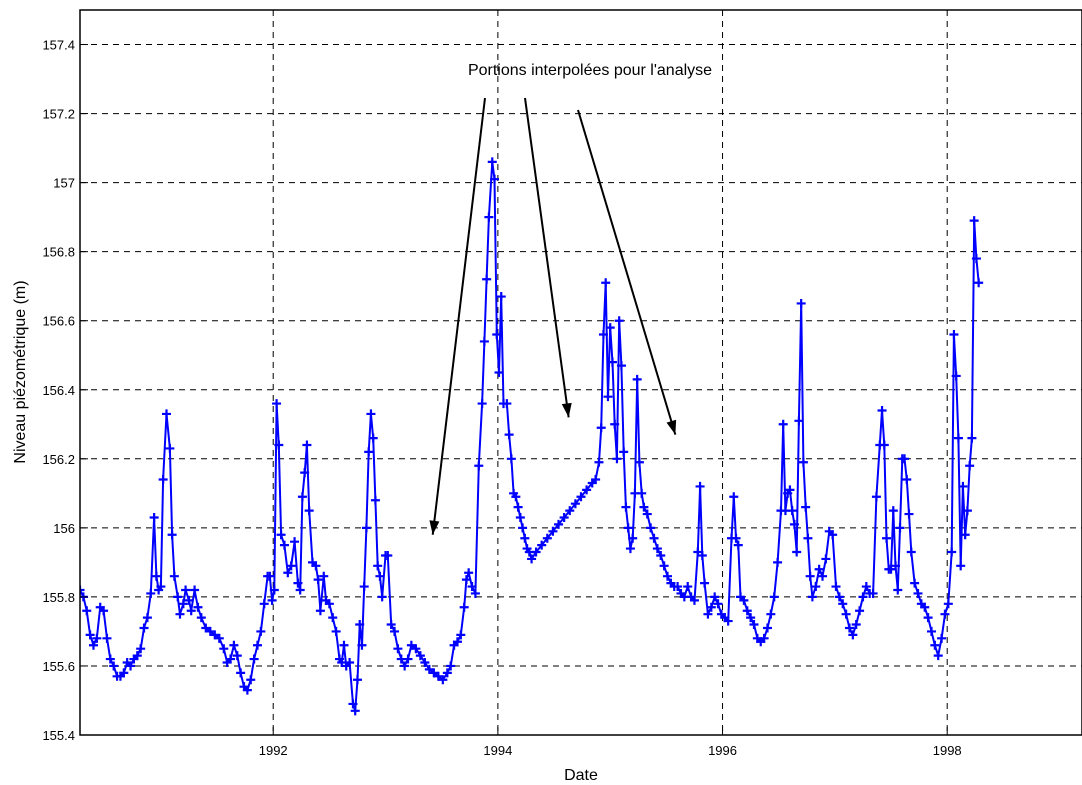 The height and width of the screenshot is (785, 1082). Describe the element at coordinates (58, 597) in the screenshot. I see `y-tick-label: 155.8` at that location.